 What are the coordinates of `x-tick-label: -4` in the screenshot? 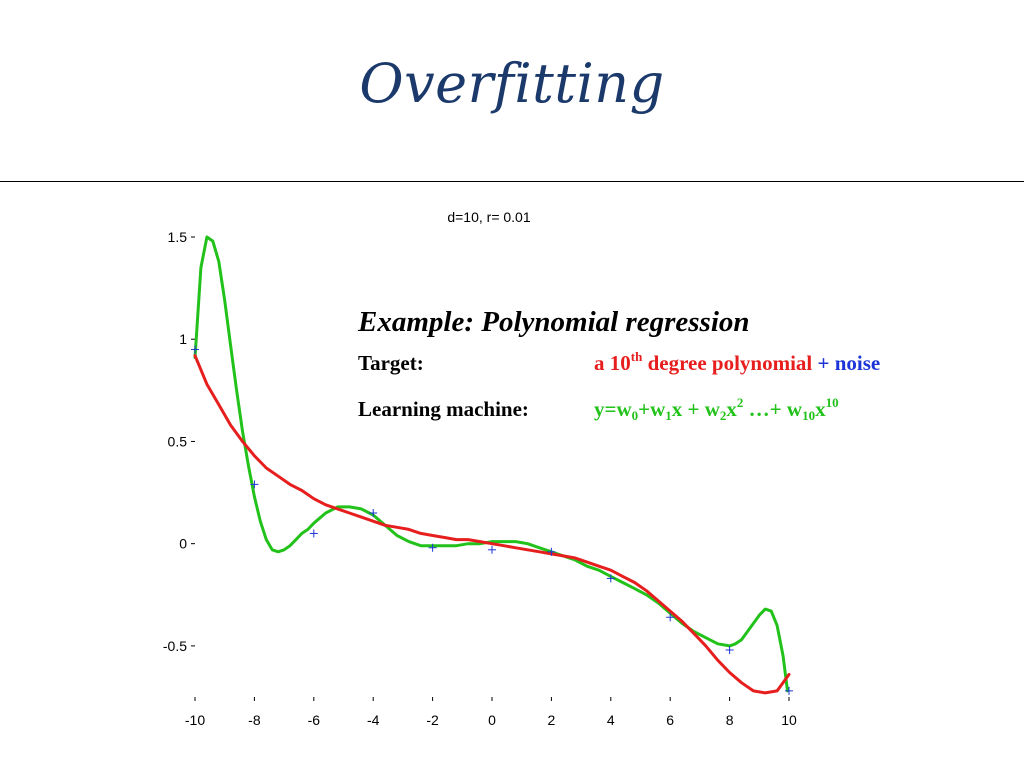 It's located at (373, 720).